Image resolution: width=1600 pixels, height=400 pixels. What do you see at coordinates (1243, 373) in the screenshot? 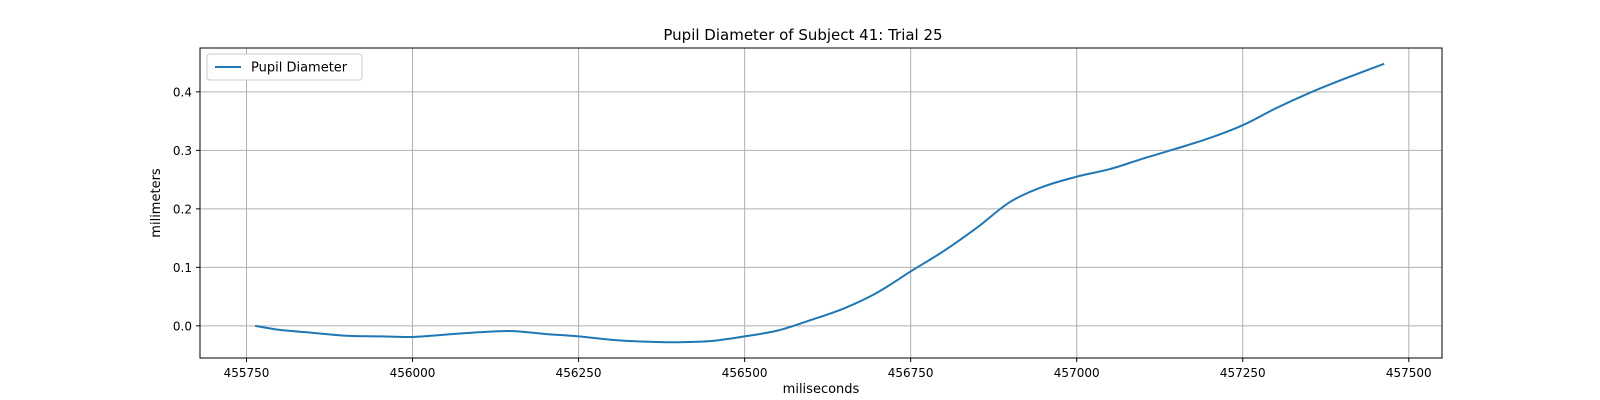
I see `x-tick-label: 457250` at bounding box center [1243, 373].